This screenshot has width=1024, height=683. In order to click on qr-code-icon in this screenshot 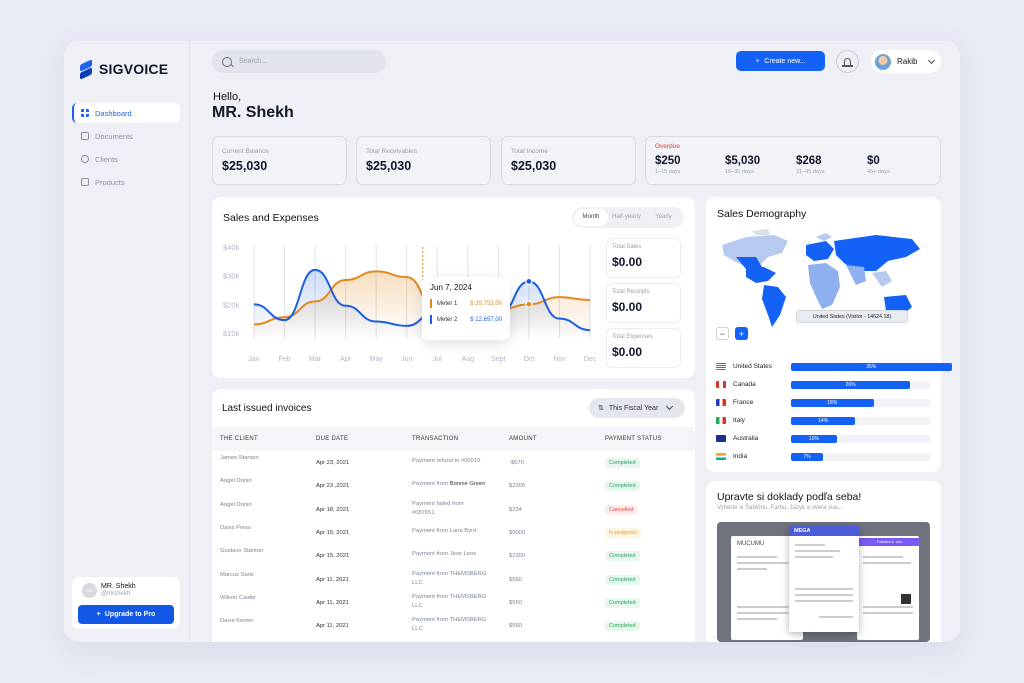, I will do `click(906, 599)`.